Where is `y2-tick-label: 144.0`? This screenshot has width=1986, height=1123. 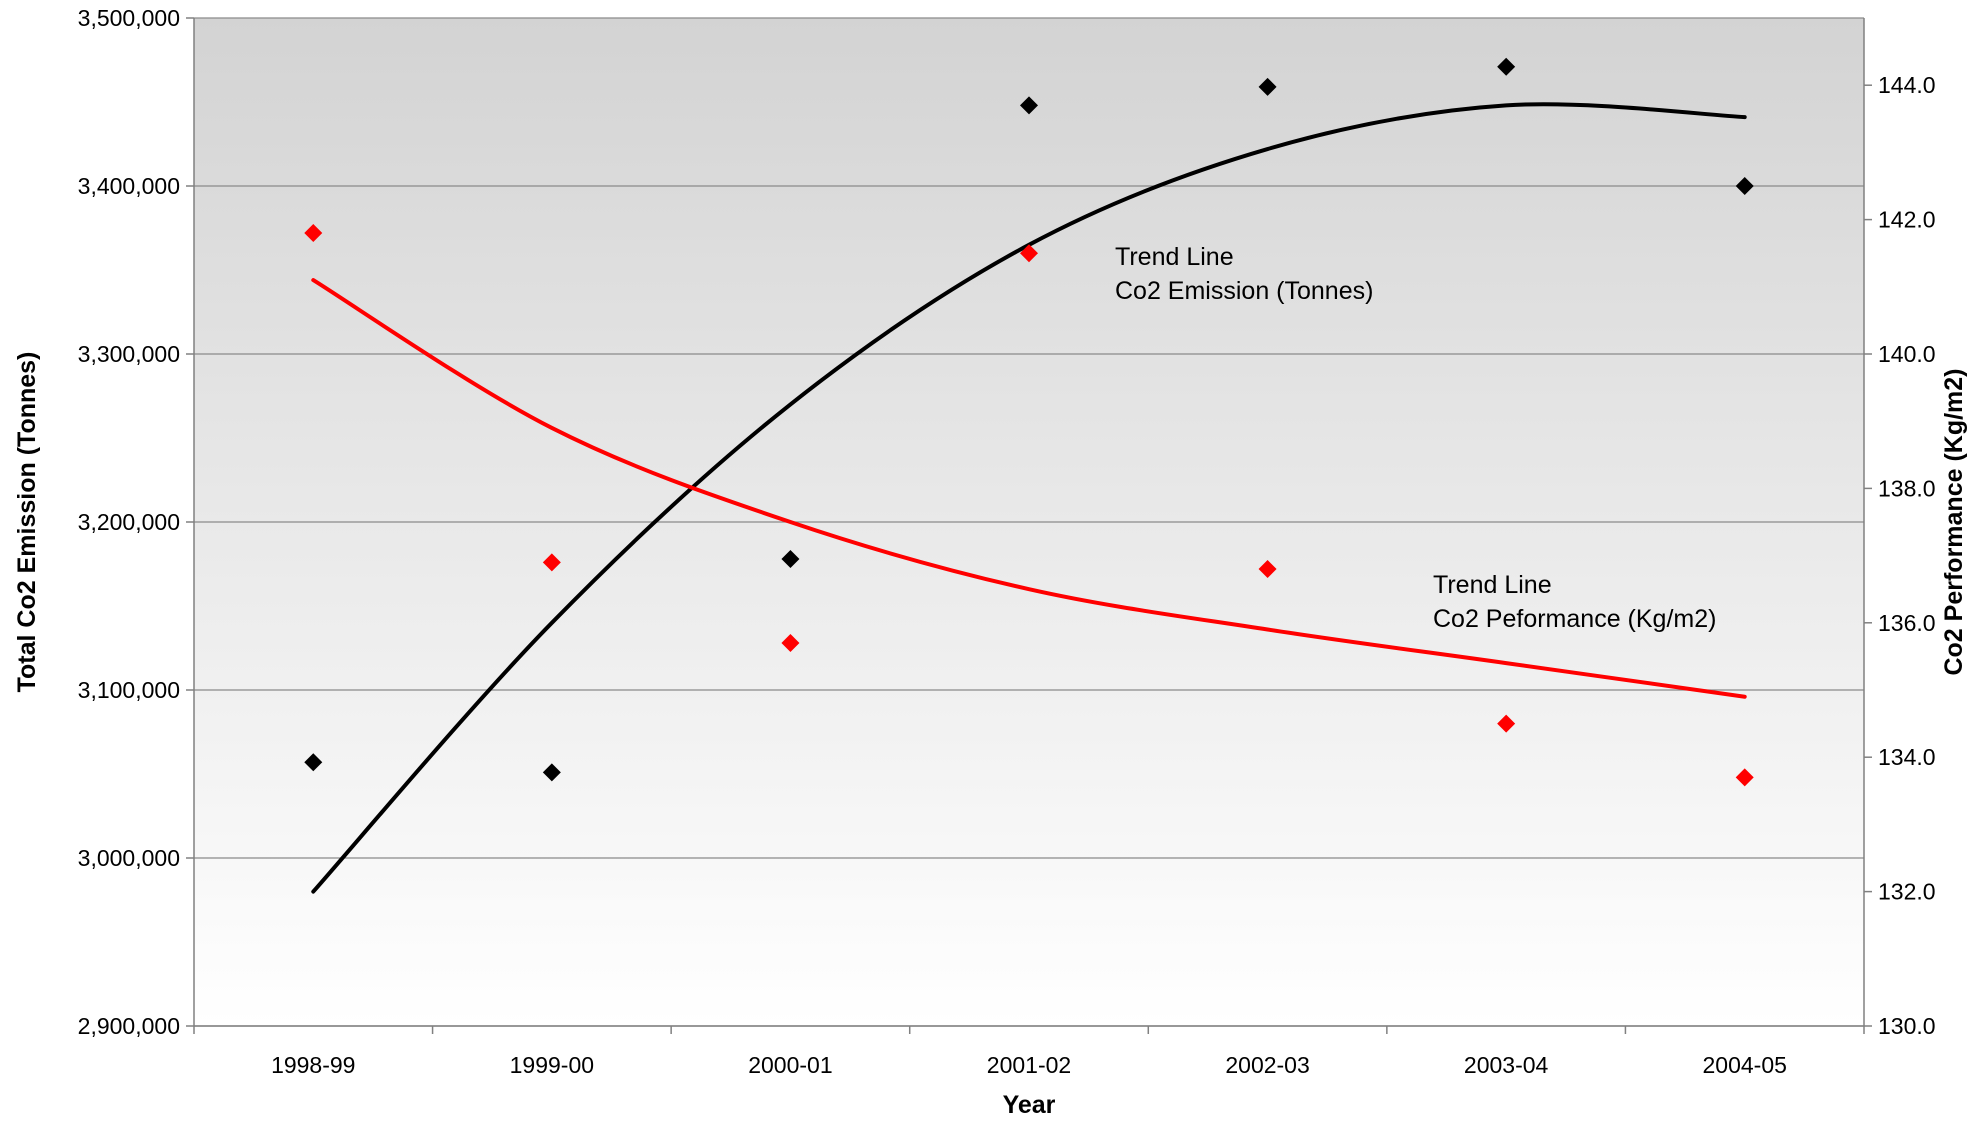 y2-tick-label: 144.0 is located at coordinates (1907, 85).